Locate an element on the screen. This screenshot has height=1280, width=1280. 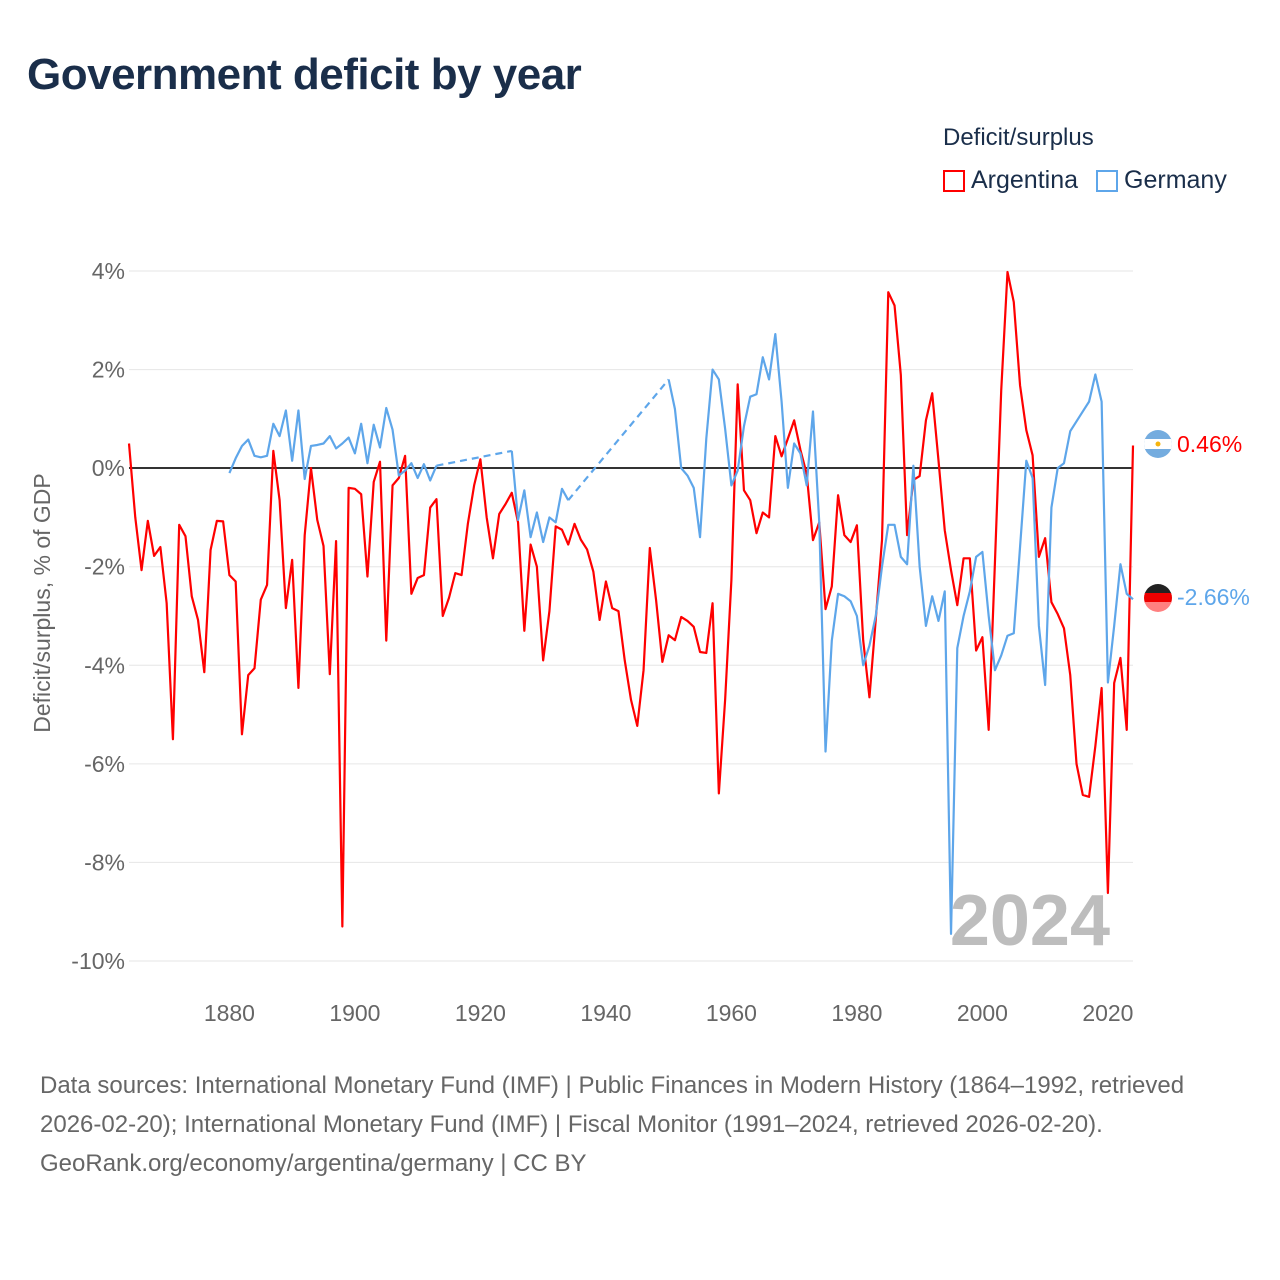
x-tick-label: 1900 is located at coordinates (354, 1013).